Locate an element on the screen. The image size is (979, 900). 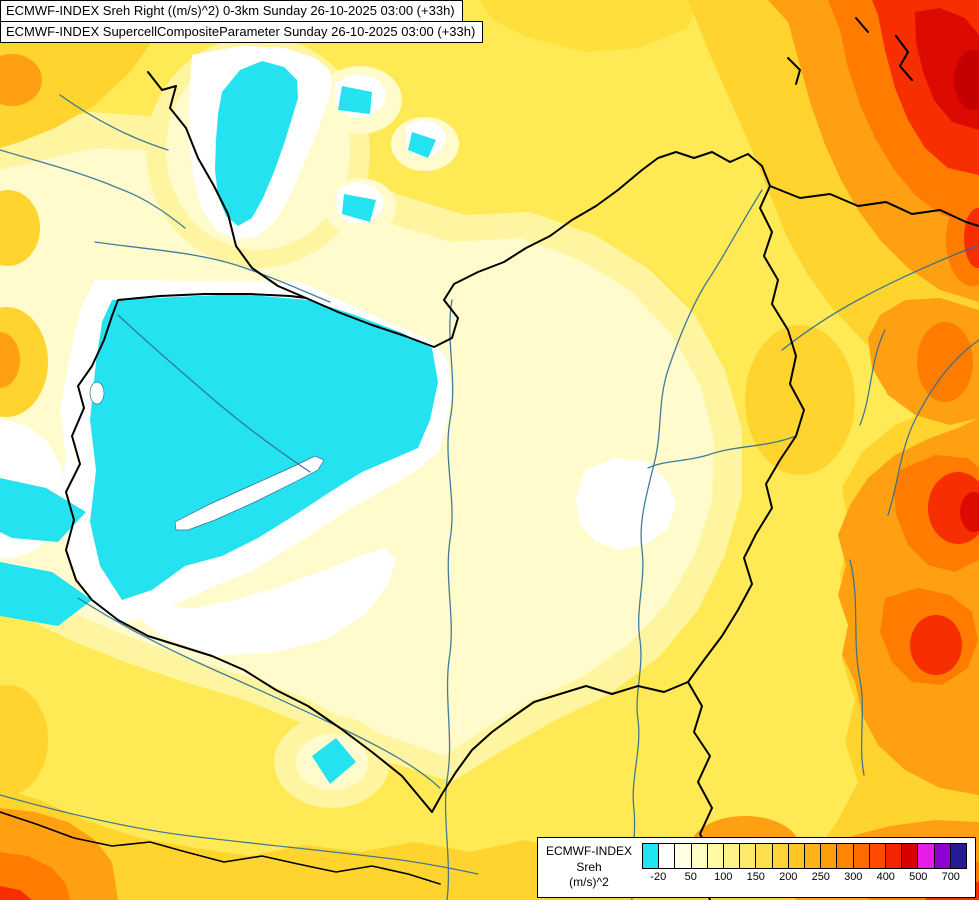
border-northeast-line is located at coordinates (874, 206).